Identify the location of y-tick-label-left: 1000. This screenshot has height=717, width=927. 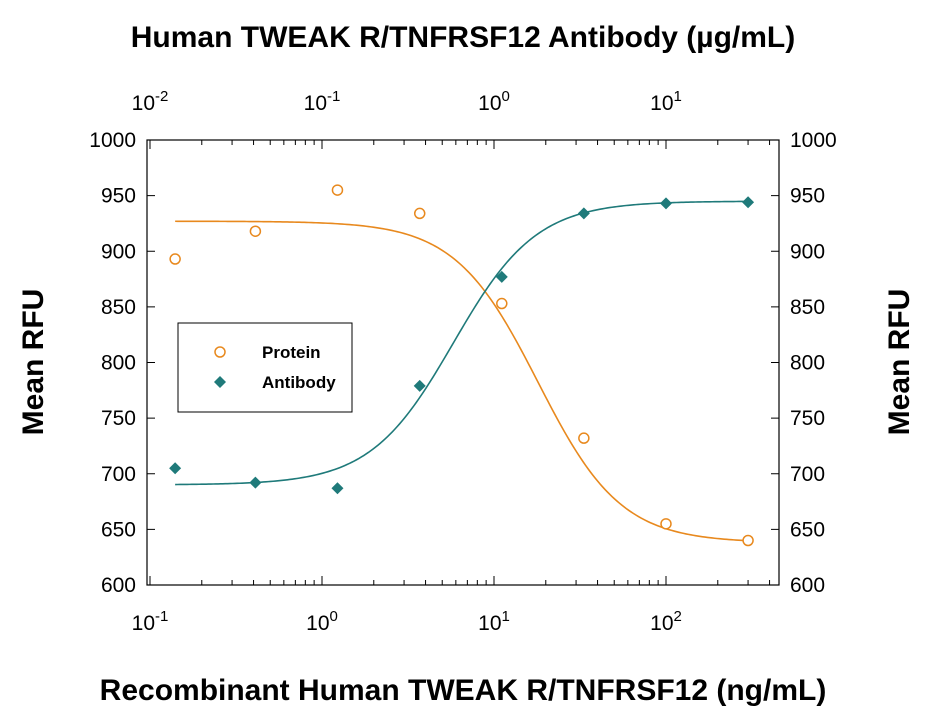
(112, 140).